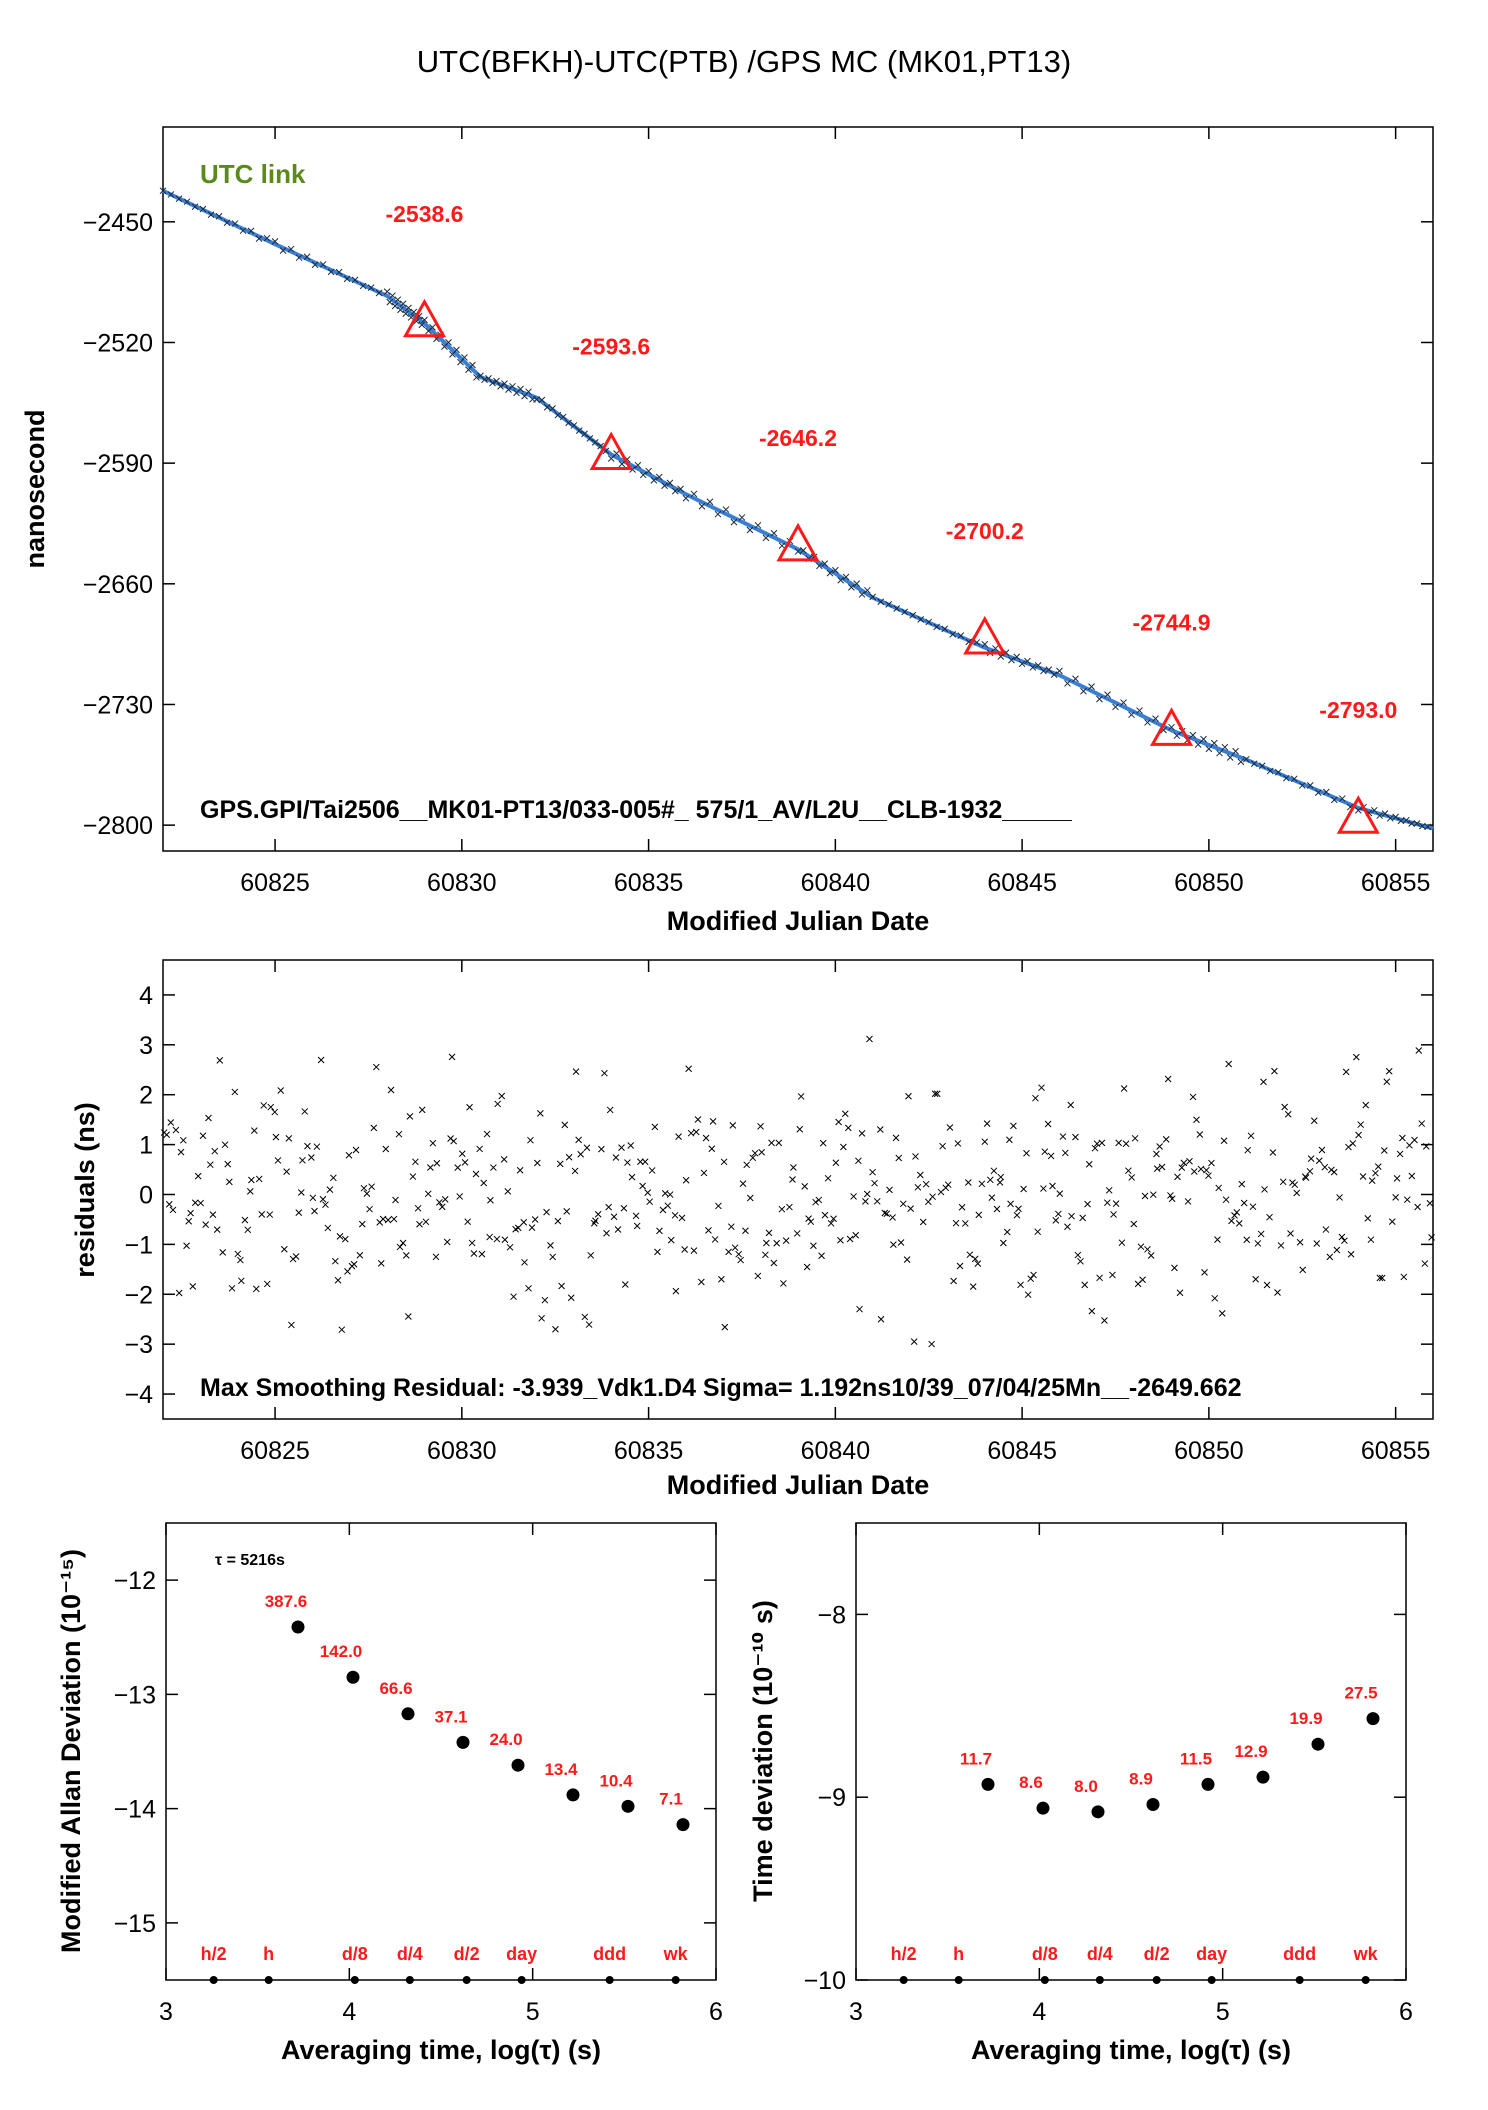 The height and width of the screenshot is (2110, 1488). I want to click on timeseries-xtick-label: 60840, so click(836, 883).